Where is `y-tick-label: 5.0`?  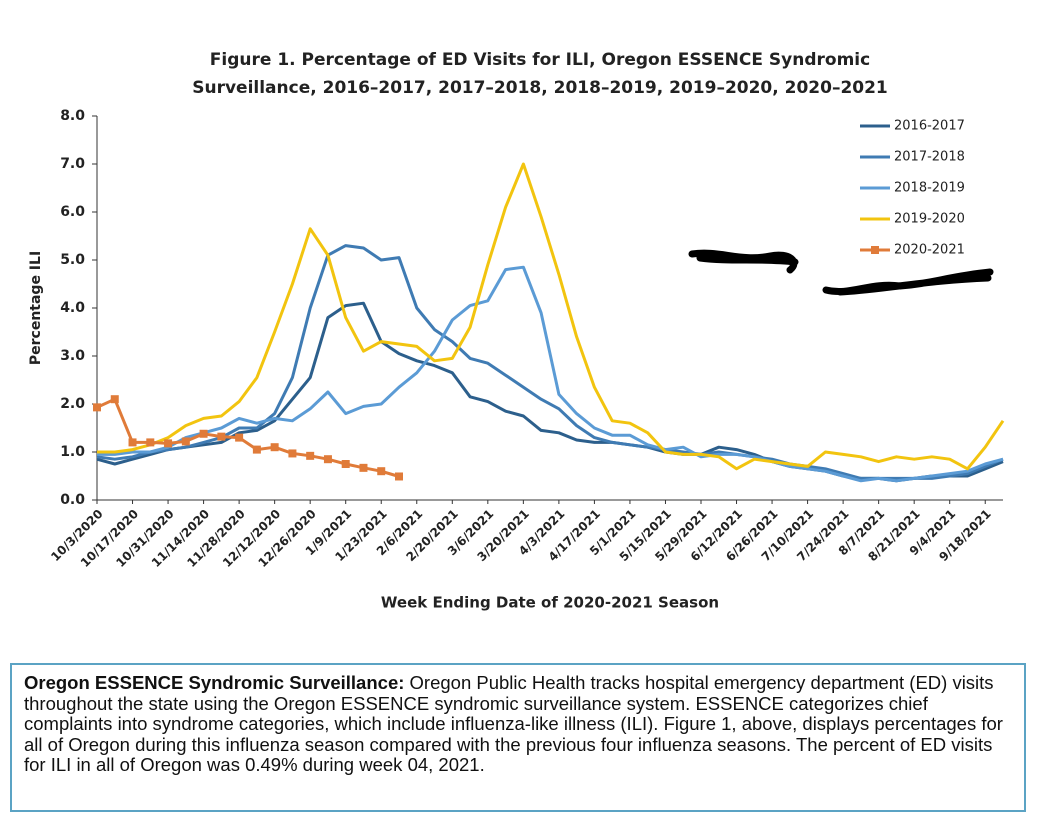
y-tick-label: 5.0 is located at coordinates (72, 260).